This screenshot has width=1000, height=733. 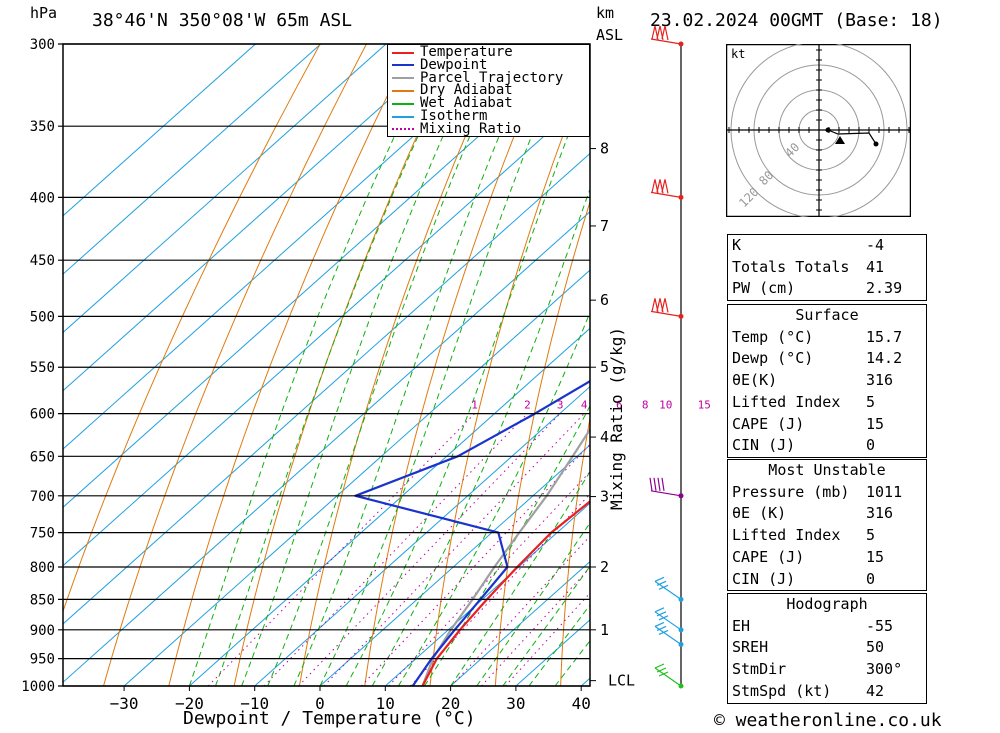 What do you see at coordinates (222, 20) in the screenshot?
I see `station-location: 38°46'N 350°08'W 65m ASL` at bounding box center [222, 20].